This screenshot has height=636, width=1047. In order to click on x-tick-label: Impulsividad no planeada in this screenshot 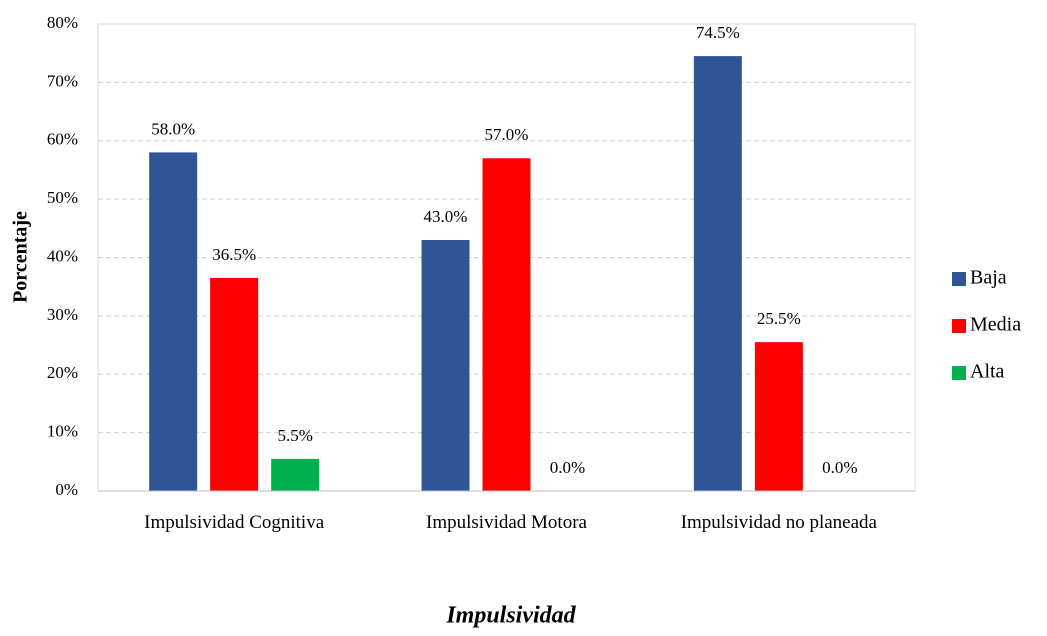, I will do `click(778, 522)`.